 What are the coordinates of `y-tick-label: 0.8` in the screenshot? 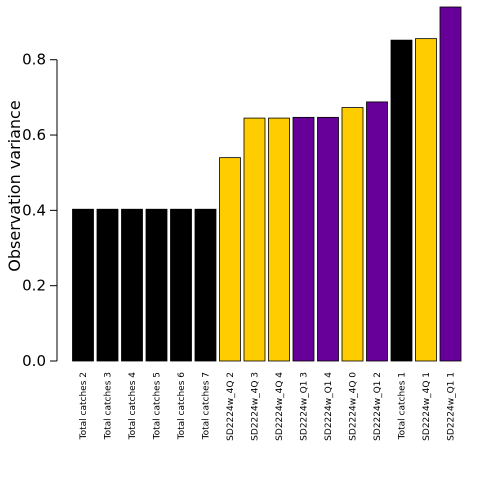 It's located at (34, 60).